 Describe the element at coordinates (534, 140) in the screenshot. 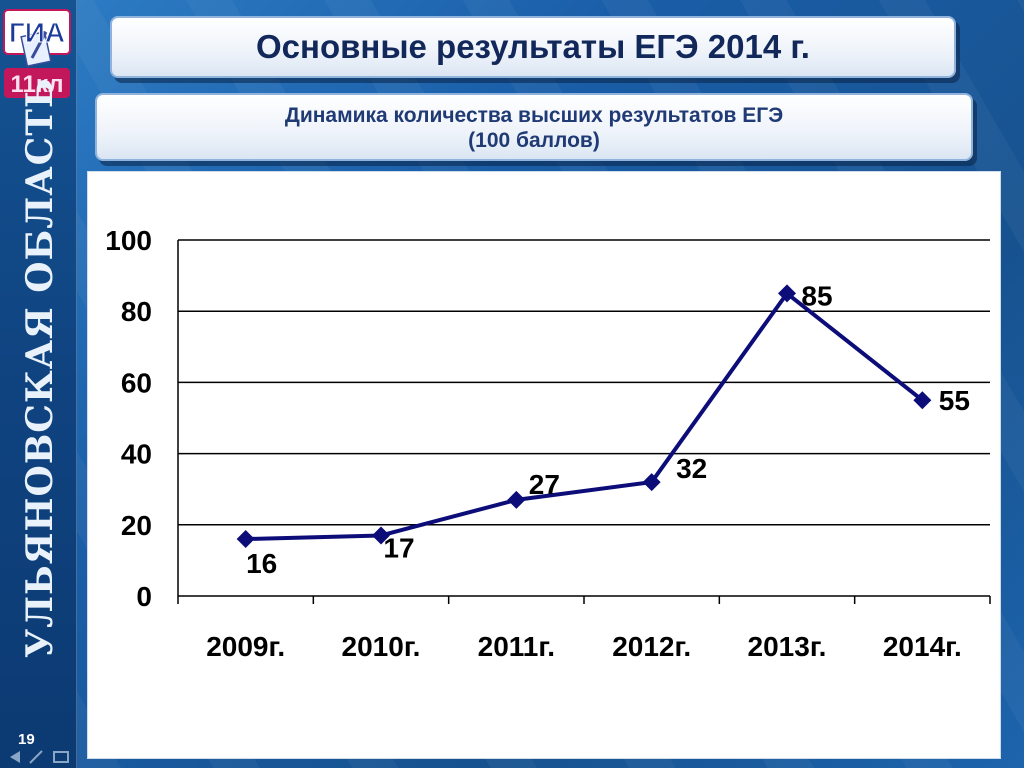

I see `chart-subtitle-line-2: (100 баллов)` at that location.